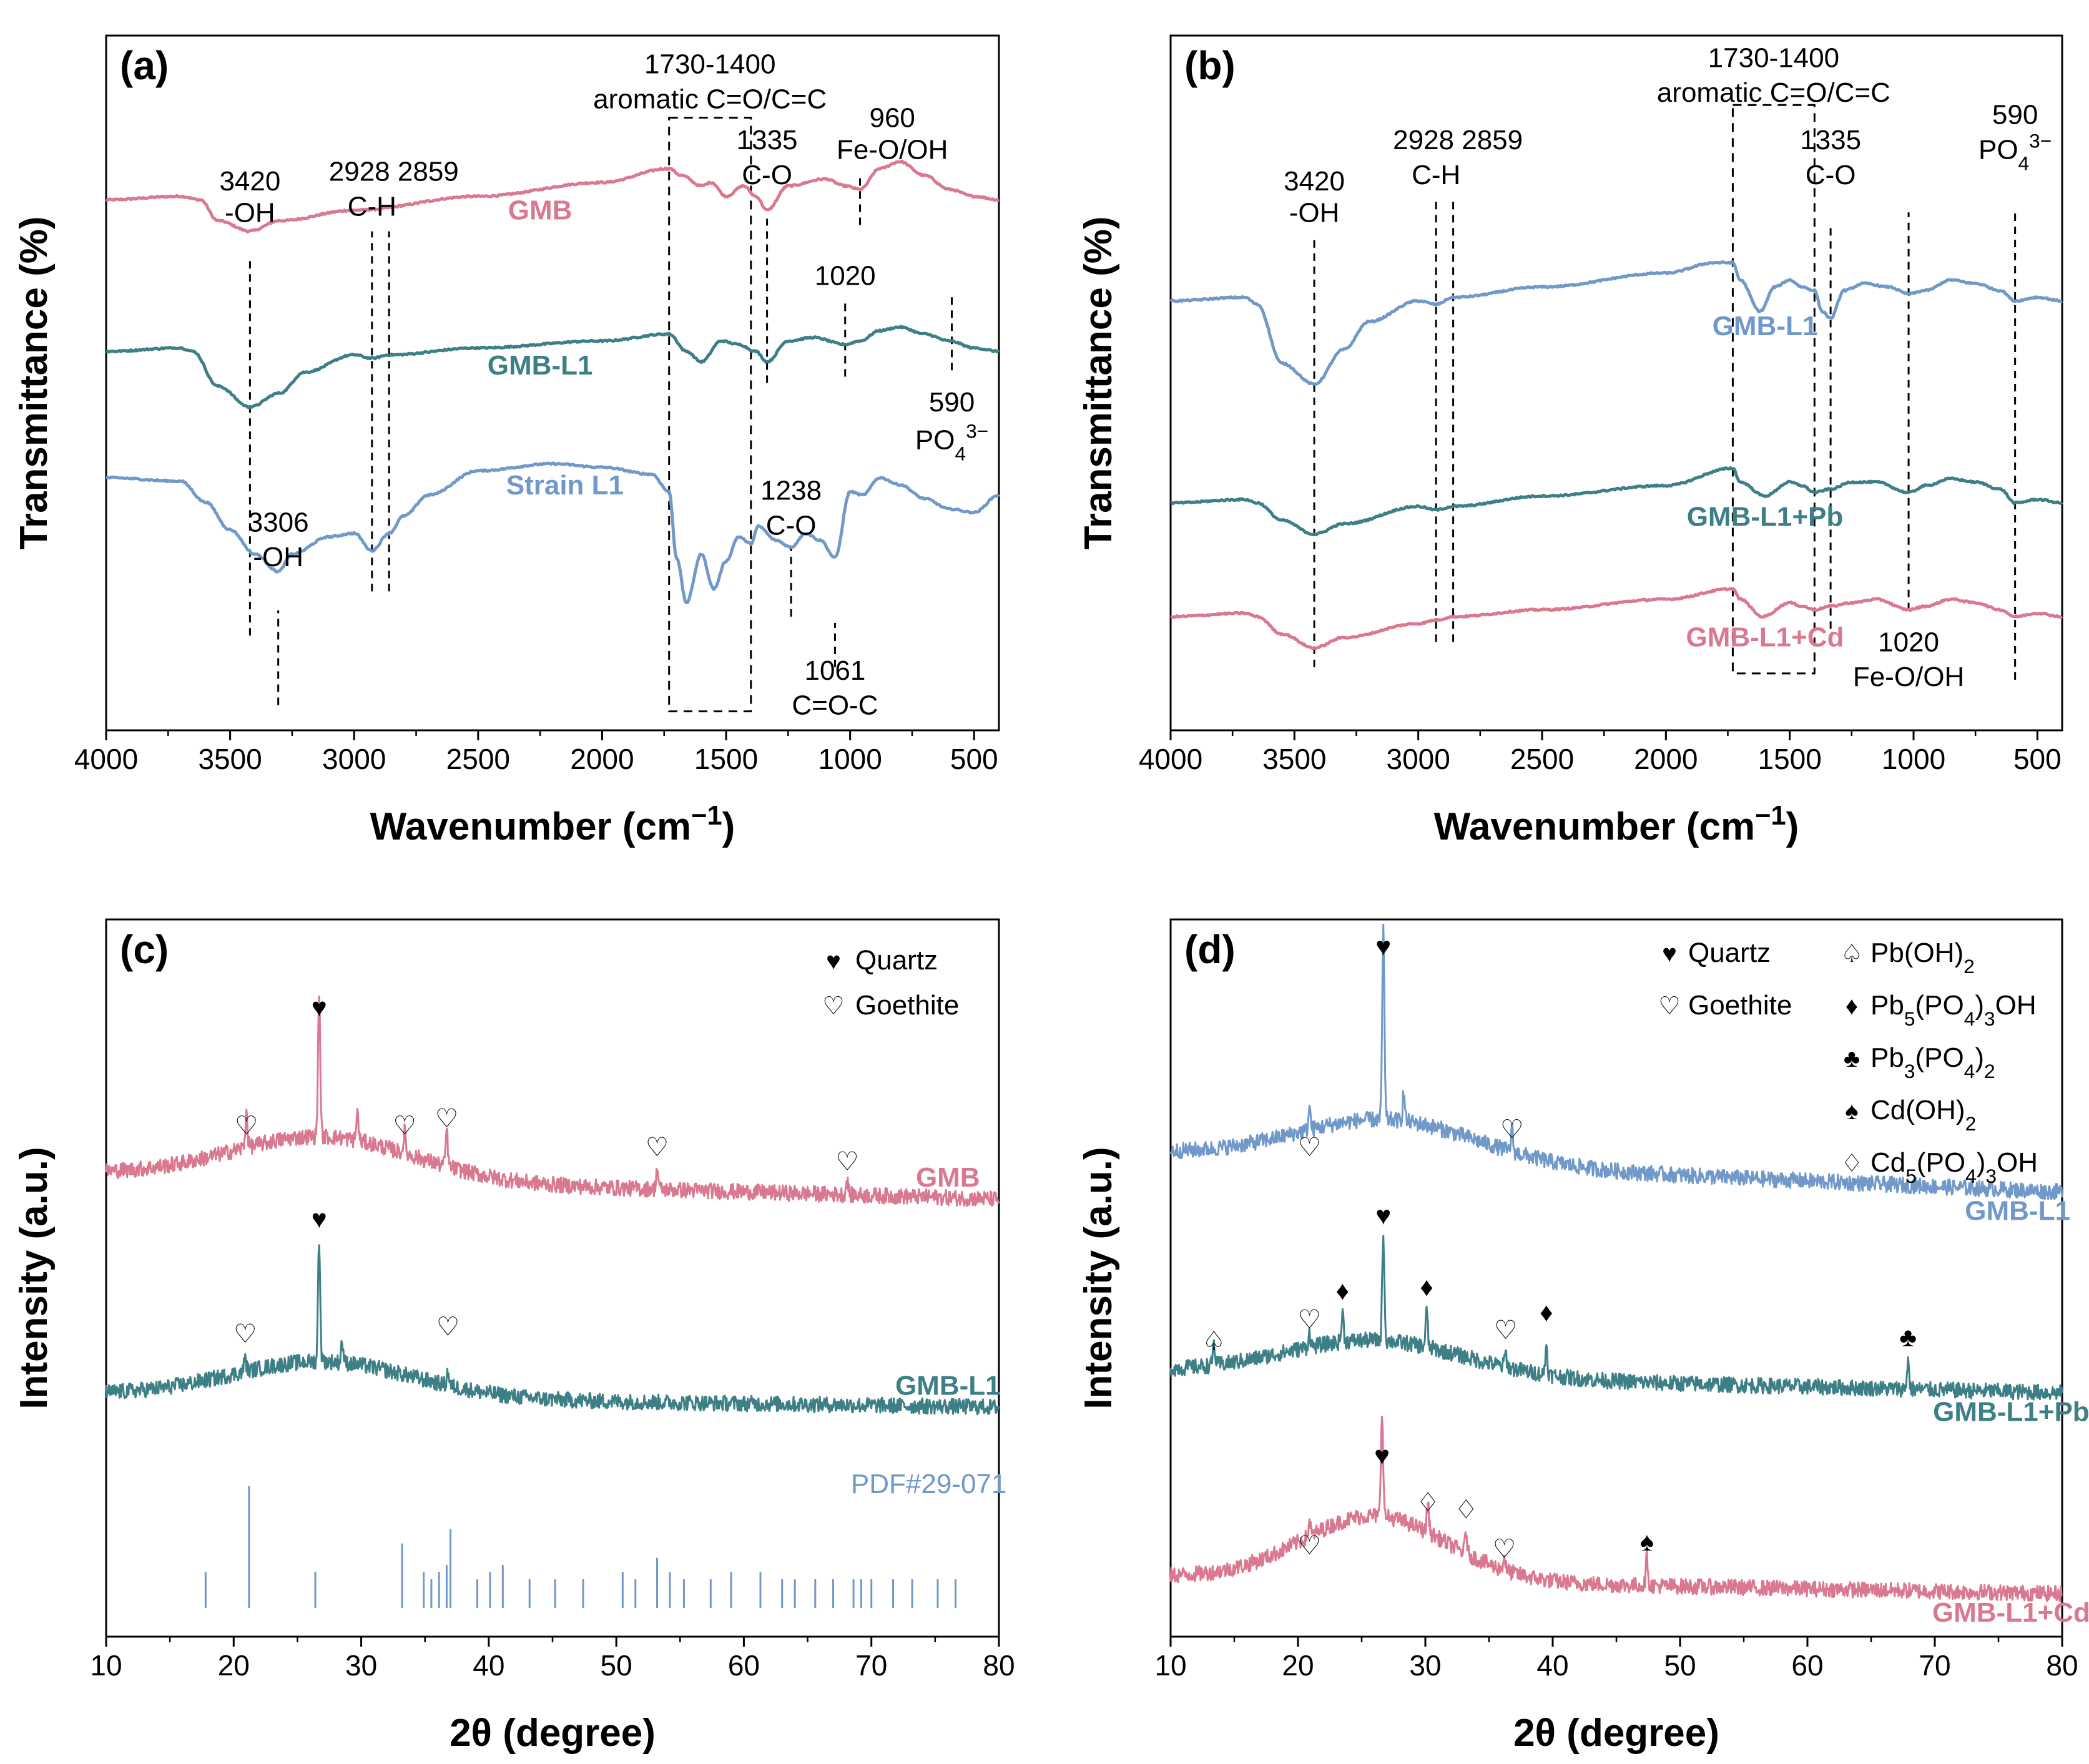 This screenshot has height=1764, width=2089. What do you see at coordinates (850, 759) in the screenshot?
I see `x-tick-label: 1000` at bounding box center [850, 759].